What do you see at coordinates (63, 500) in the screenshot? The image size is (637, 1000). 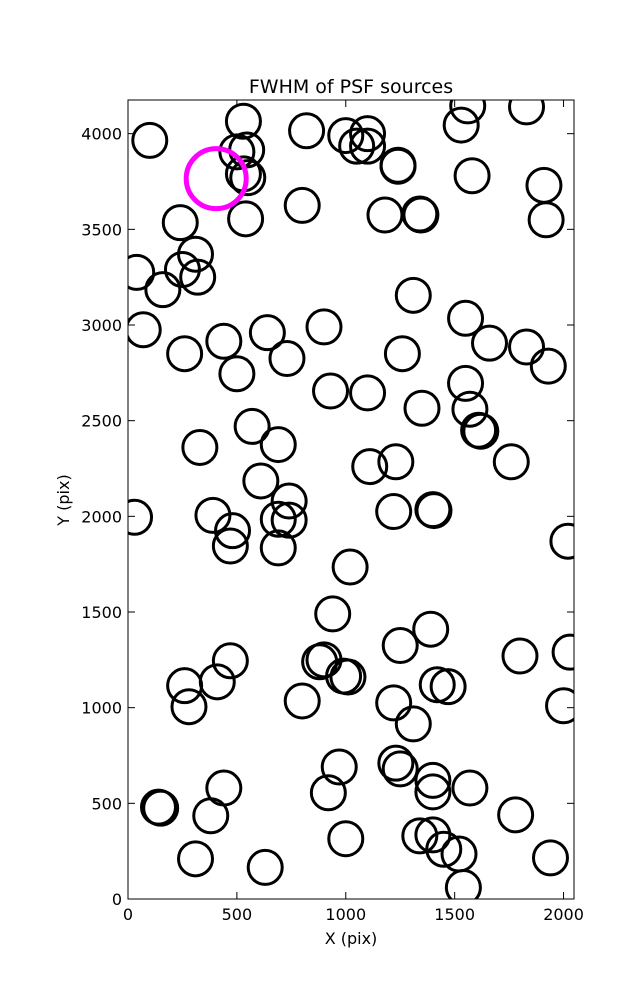 I see `y-axis-label: Y (pix)` at bounding box center [63, 500].